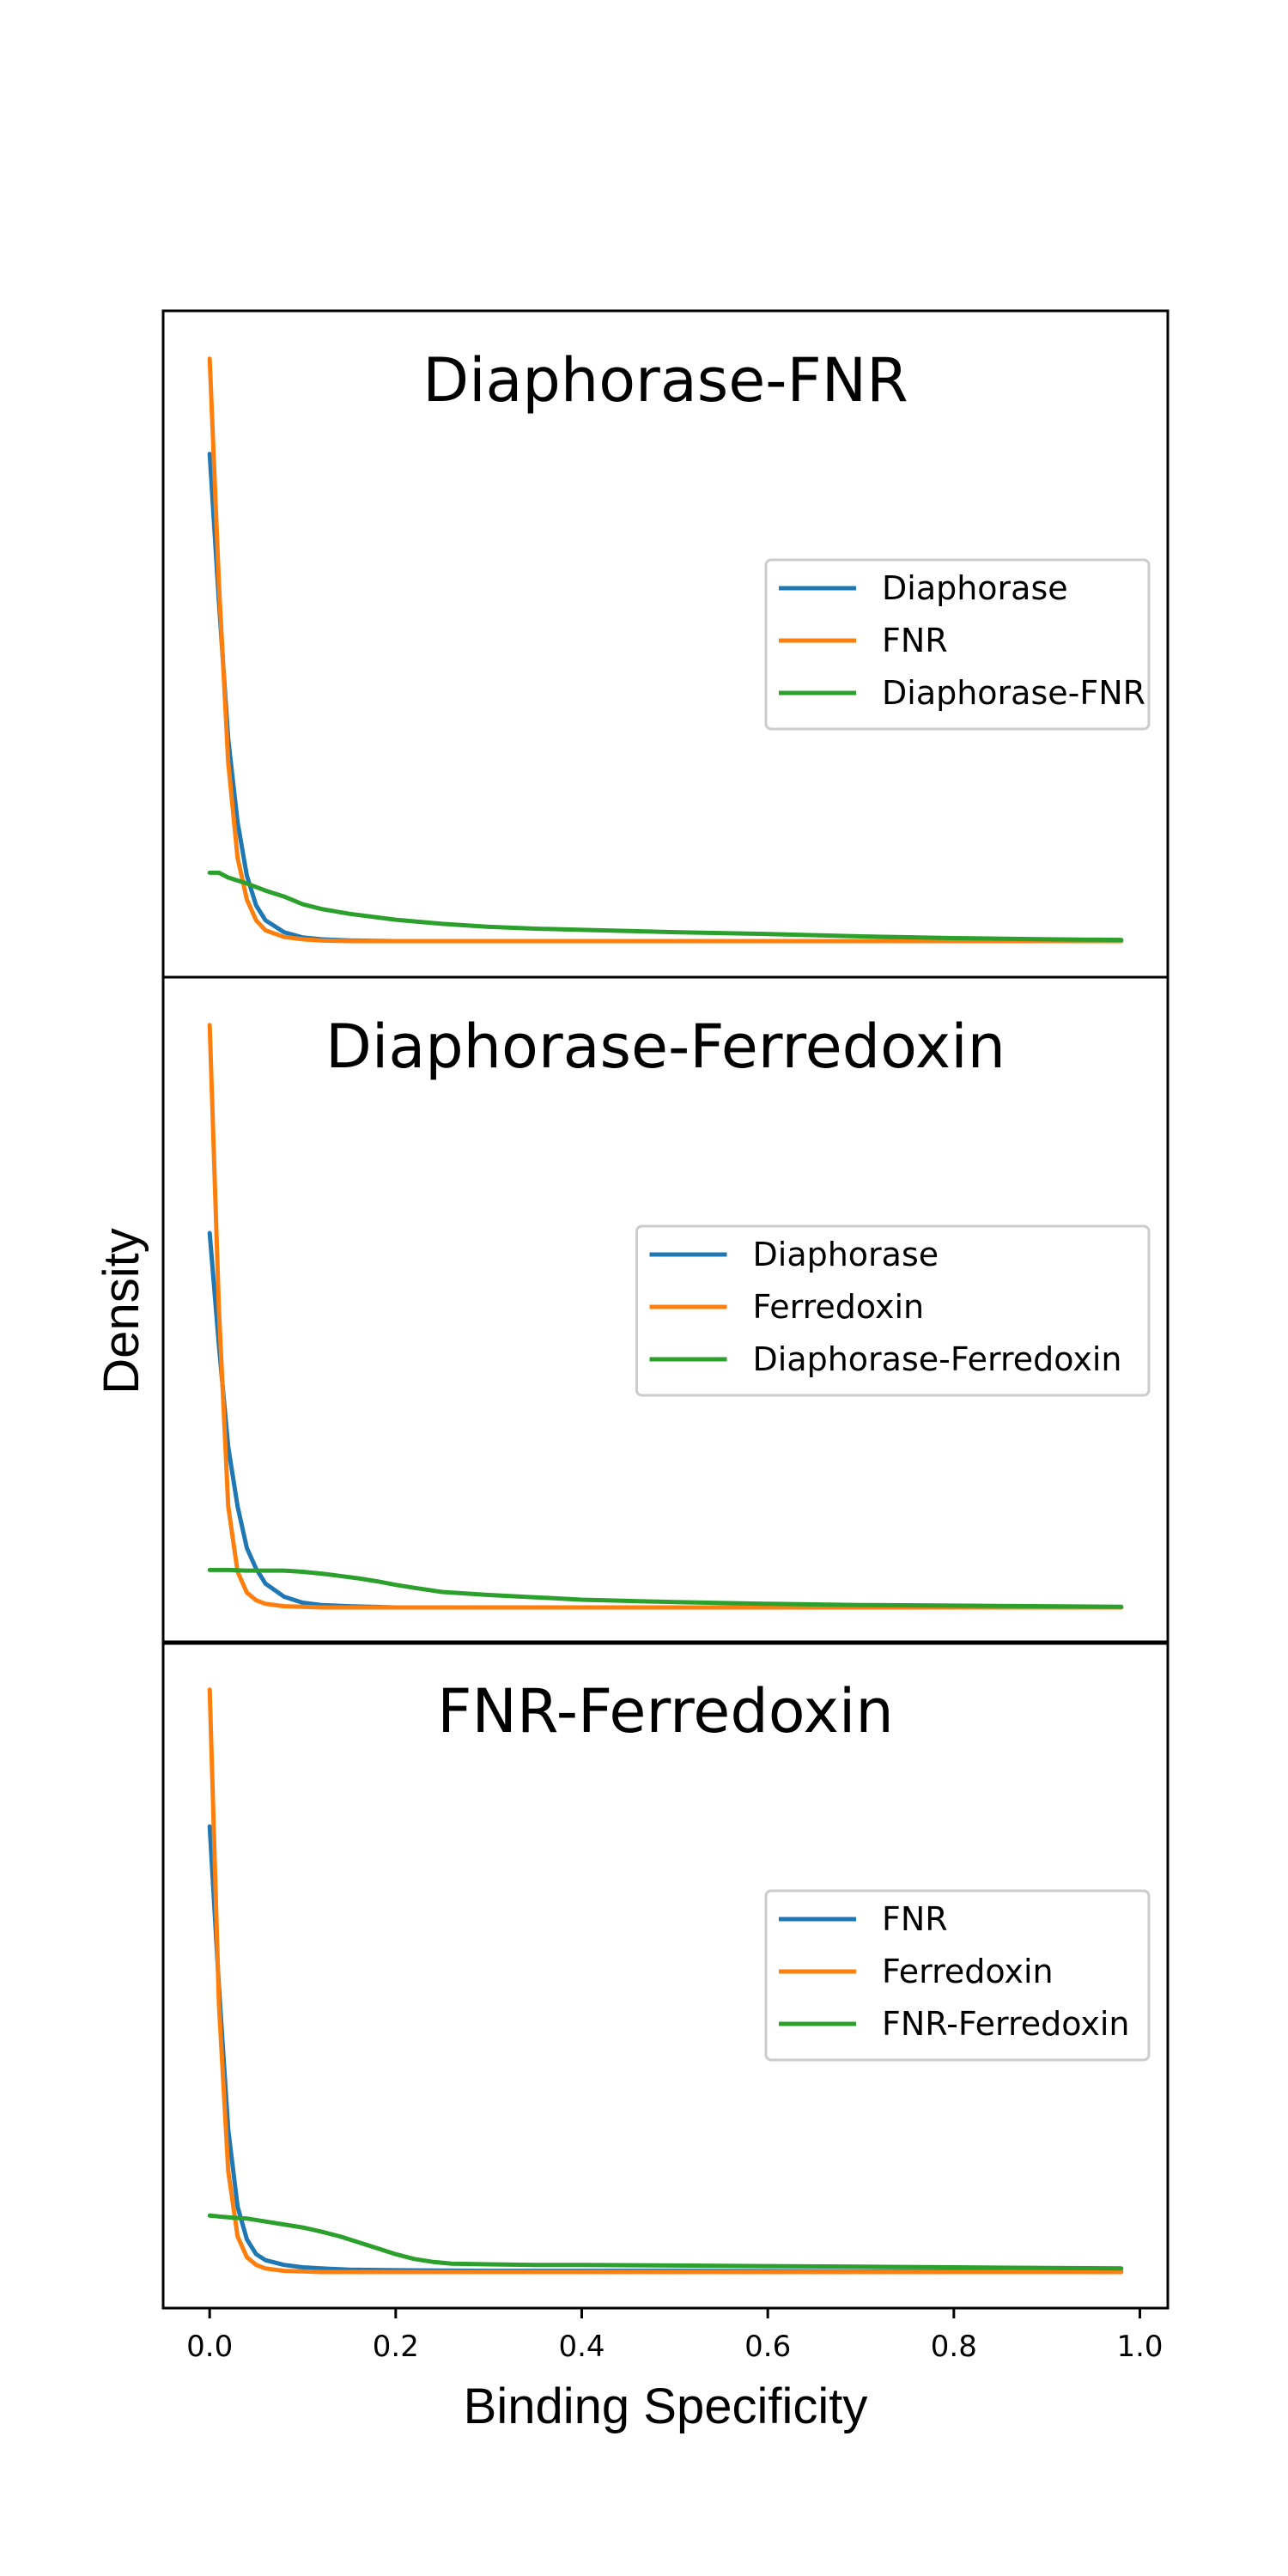 Image resolution: width=1288 pixels, height=2576 pixels. Describe the element at coordinates (396, 2347) in the screenshot. I see `x-tick-label: 0.2` at that location.